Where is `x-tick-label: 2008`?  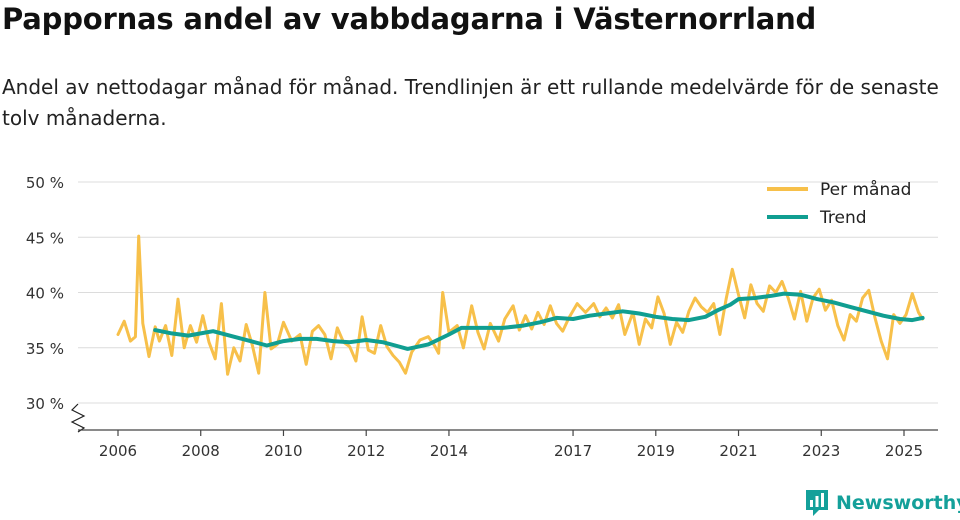
x-tick-label: 2008 is located at coordinates (201, 451).